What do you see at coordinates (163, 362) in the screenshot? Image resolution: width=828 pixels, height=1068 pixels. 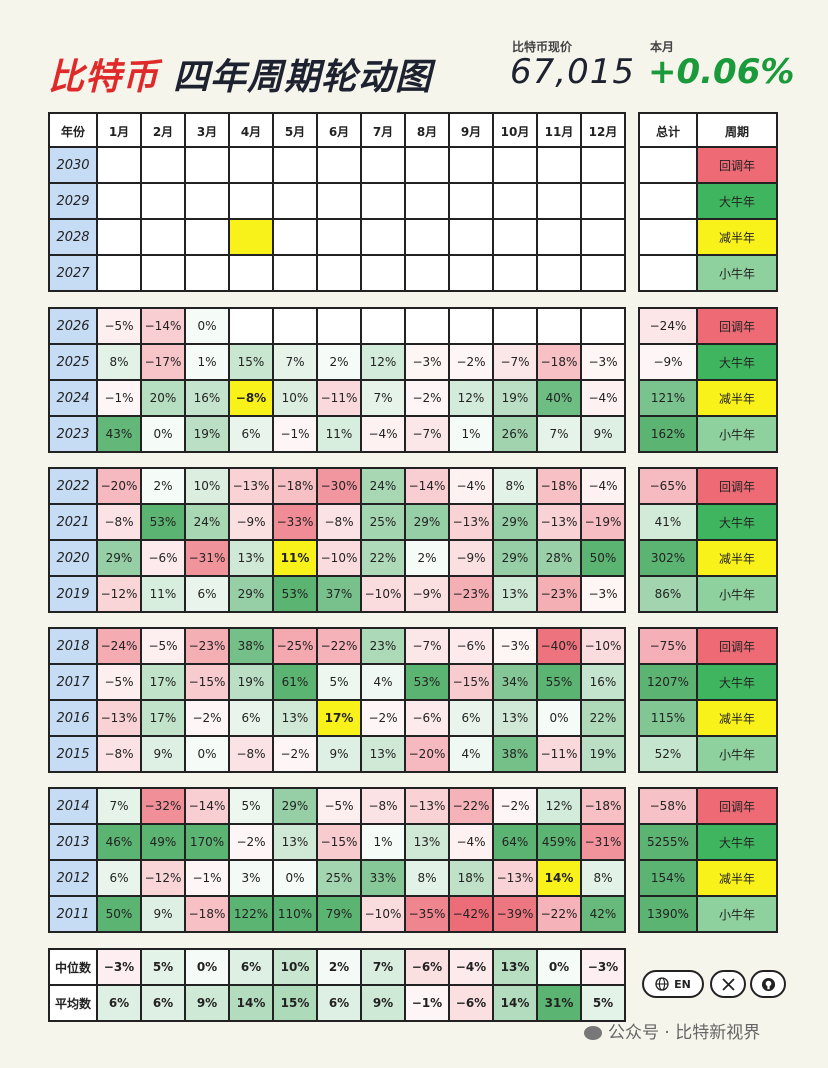 I see `month-cell: −17%` at bounding box center [163, 362].